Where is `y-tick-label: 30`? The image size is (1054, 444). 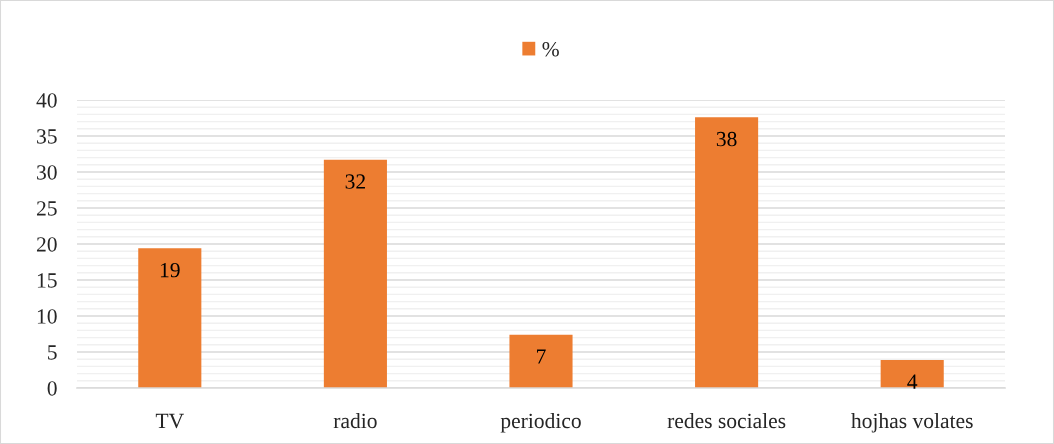
y-tick-label: 30 is located at coordinates (47, 172).